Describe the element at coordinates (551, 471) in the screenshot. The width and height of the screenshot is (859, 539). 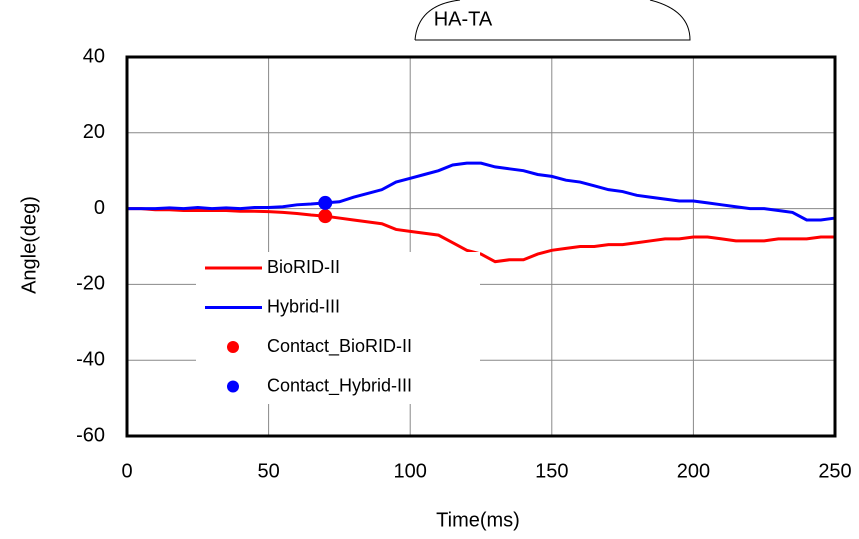
I see `x-tick-label: 150` at that location.